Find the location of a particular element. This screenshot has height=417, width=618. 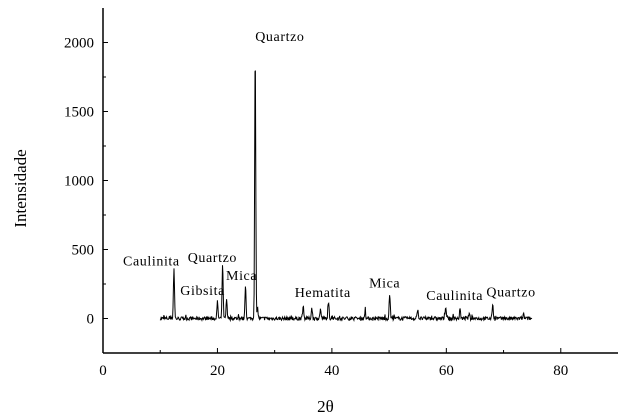

x-axis-ticks: 0 20 40 60 80 is located at coordinates (333, 363).